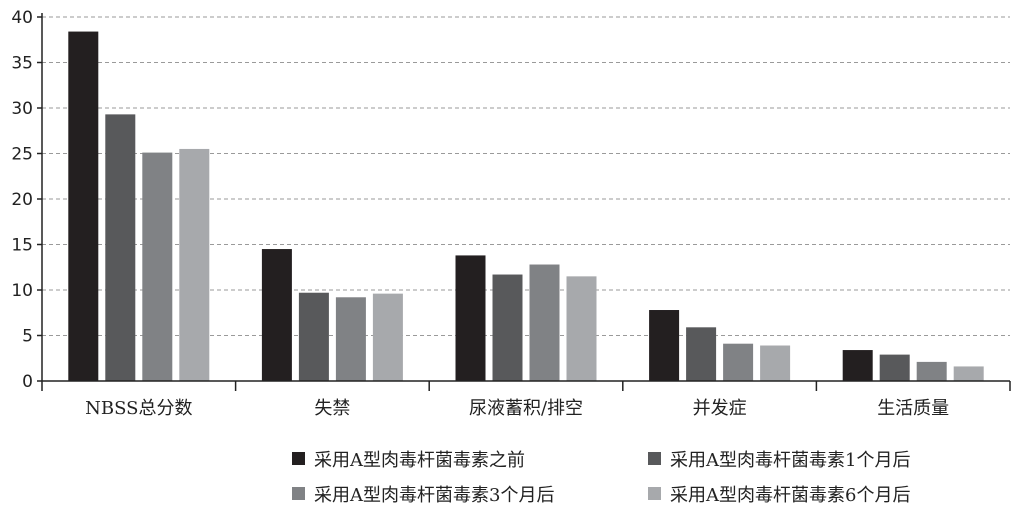 The width and height of the screenshot is (1024, 518). I want to click on x-category-label: 并发症, so click(720, 408).